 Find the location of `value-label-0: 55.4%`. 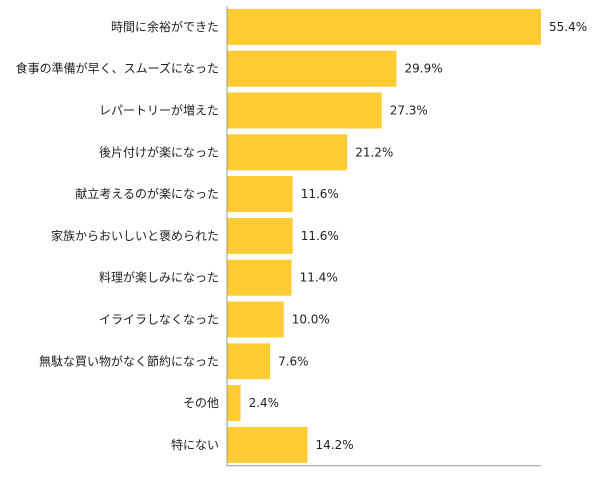

value-label-0: 55.4% is located at coordinates (568, 27).